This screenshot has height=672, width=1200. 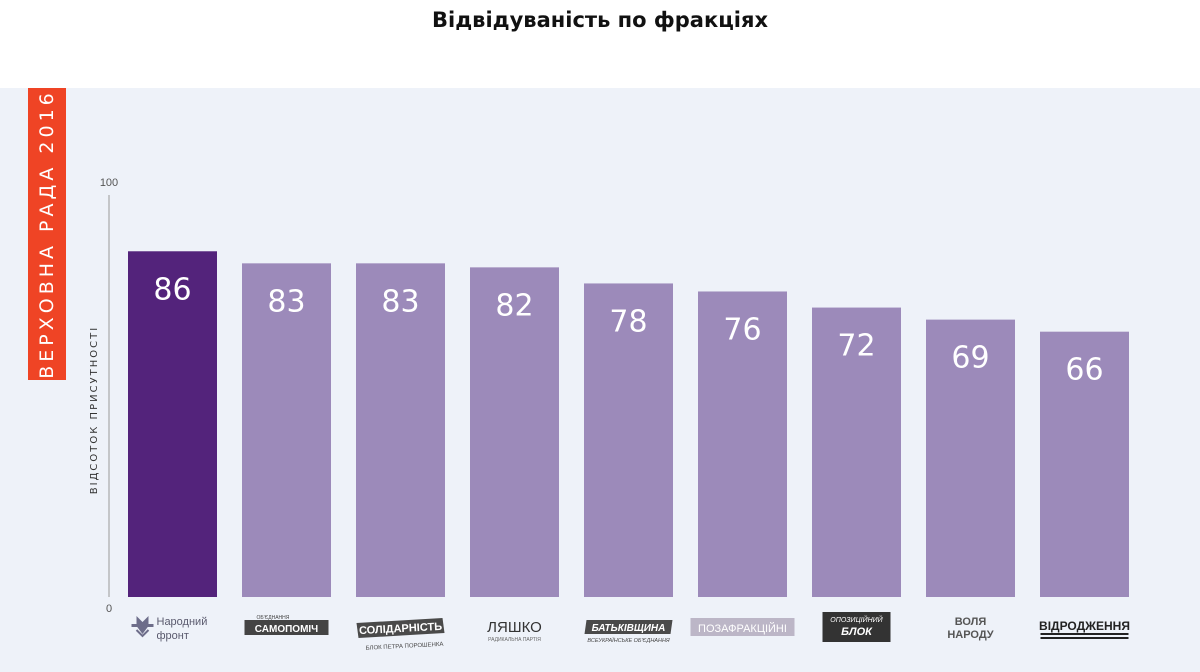 What do you see at coordinates (742, 329) in the screenshot?
I see `bar-value-label: 76` at bounding box center [742, 329].